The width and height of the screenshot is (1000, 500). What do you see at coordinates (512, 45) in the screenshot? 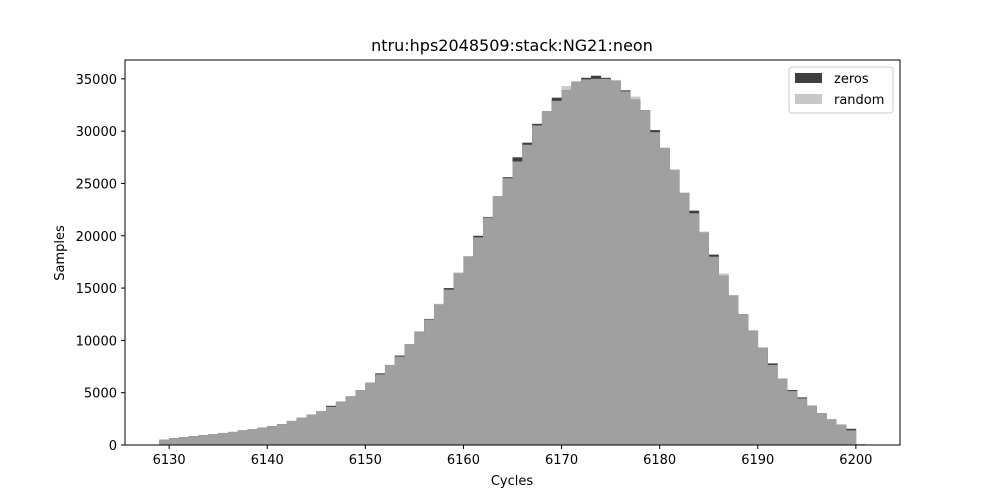
I see `chart-title: ntru:hps2048509:stack:NG21:neon` at bounding box center [512, 45].